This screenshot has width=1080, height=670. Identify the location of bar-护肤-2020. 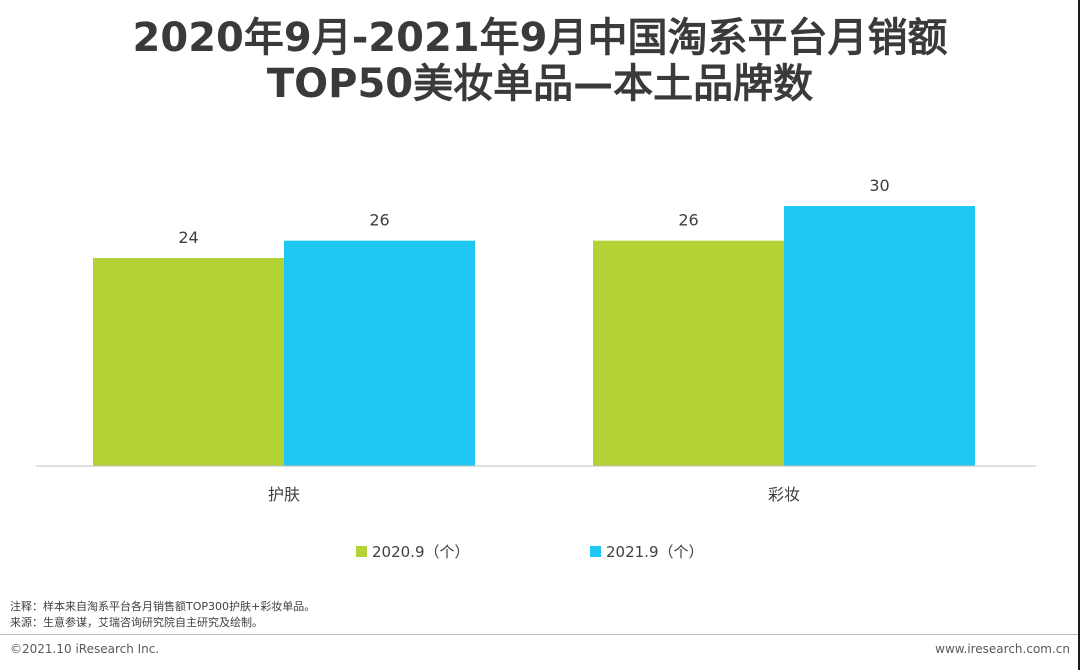
(188, 362).